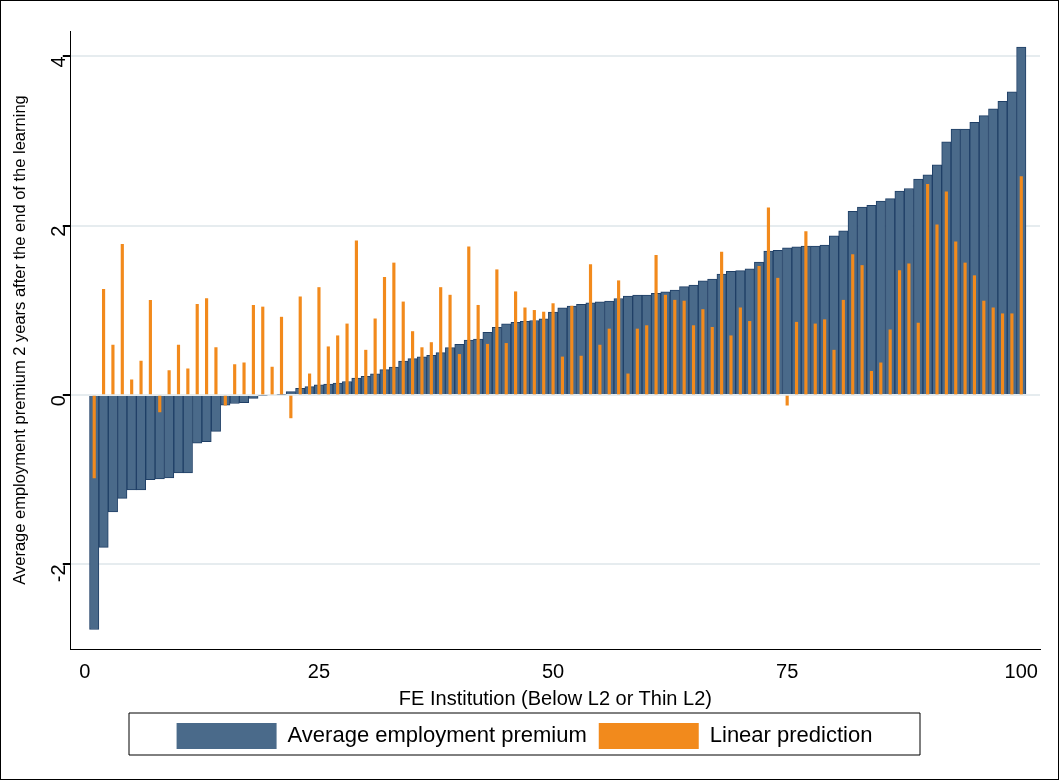 The width and height of the screenshot is (1059, 780). What do you see at coordinates (19, 340) in the screenshot?
I see `y-axis-title: Average employment premium 2 years after the end of the learning` at bounding box center [19, 340].